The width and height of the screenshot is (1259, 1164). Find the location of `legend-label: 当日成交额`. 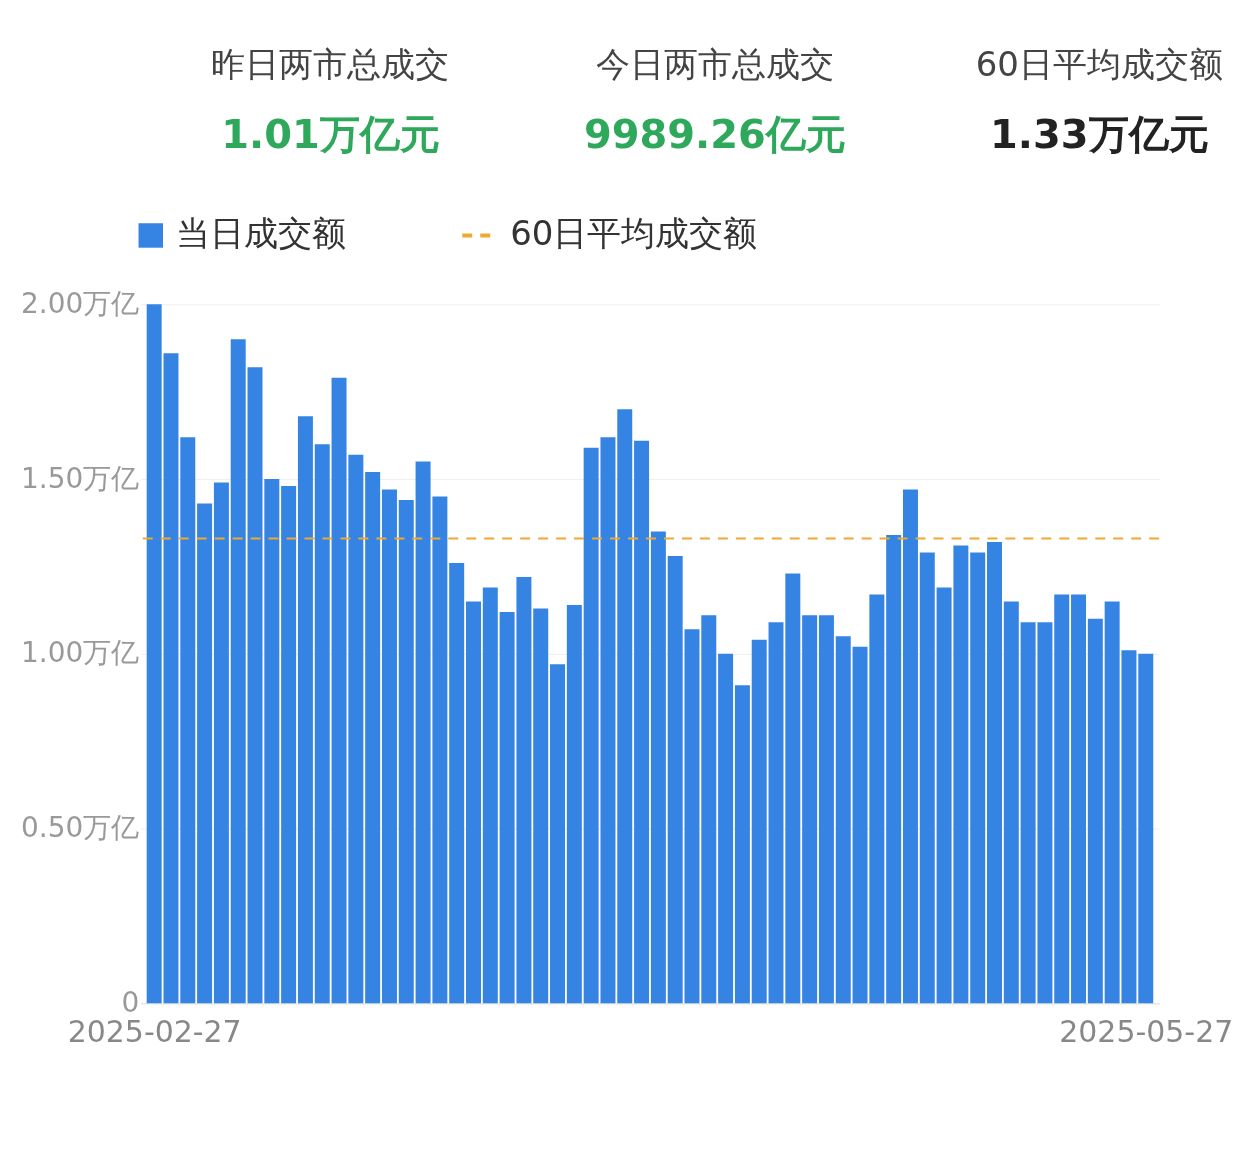

legend-label: 当日成交额 is located at coordinates (260, 233).